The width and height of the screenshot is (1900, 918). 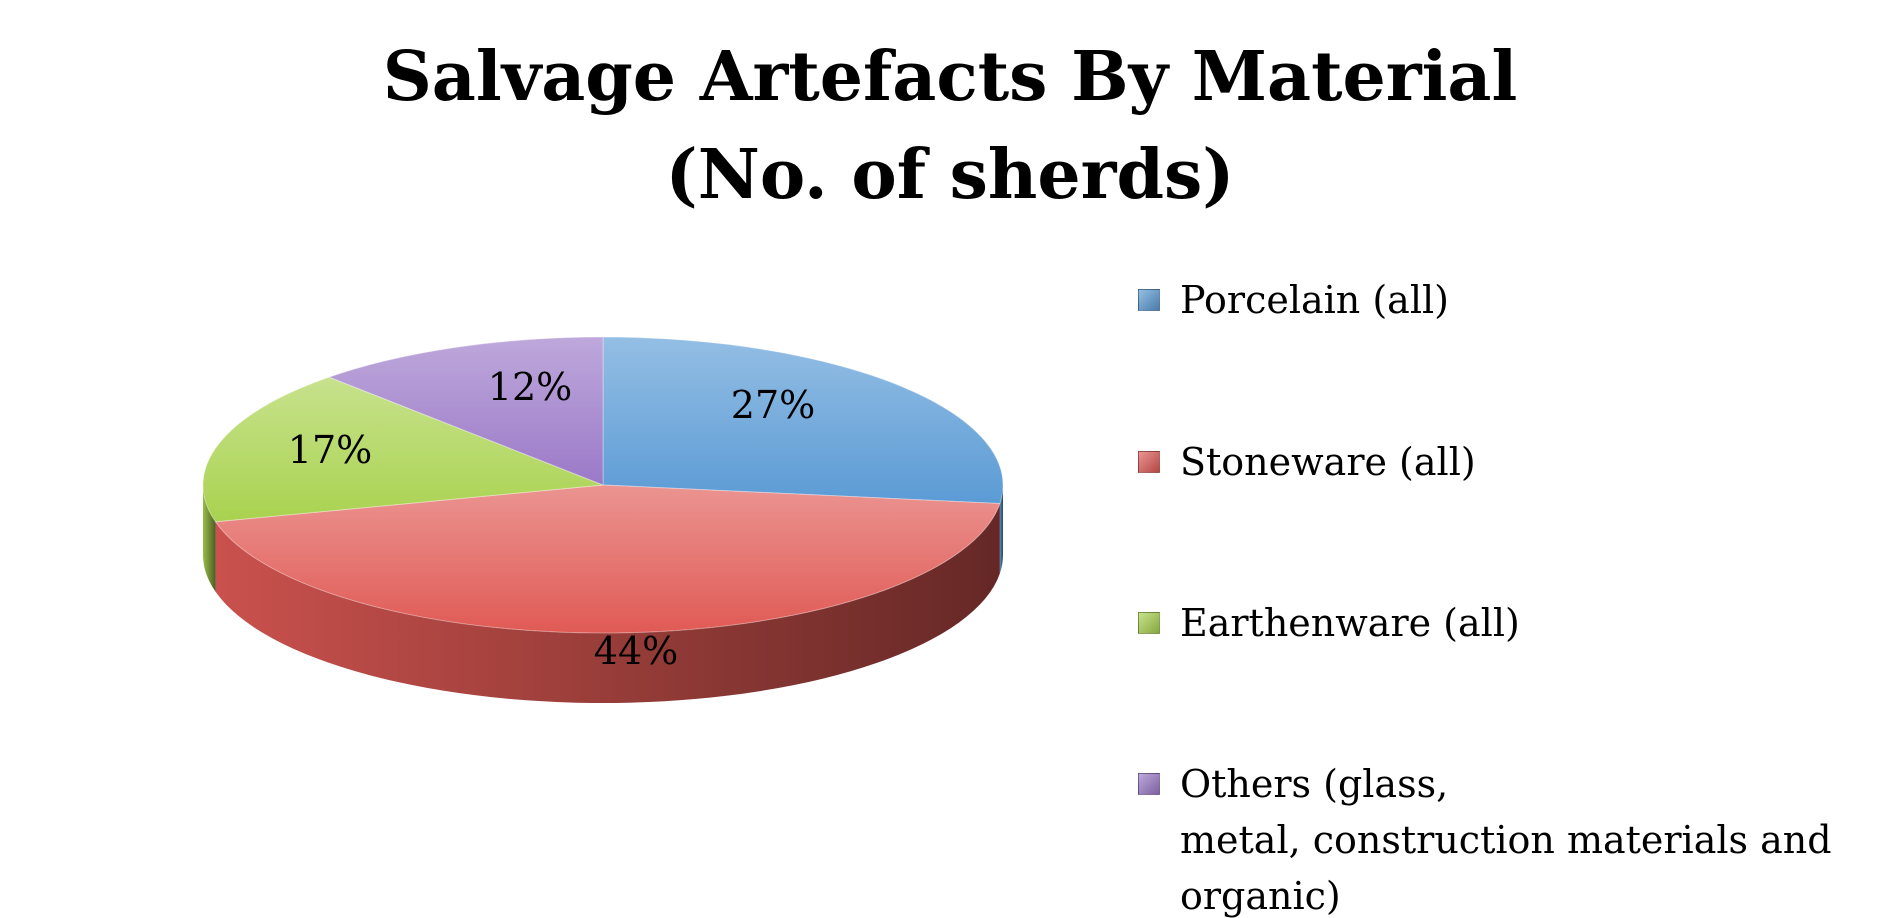 I want to click on data-label-0: 27%, so click(x=773, y=405).